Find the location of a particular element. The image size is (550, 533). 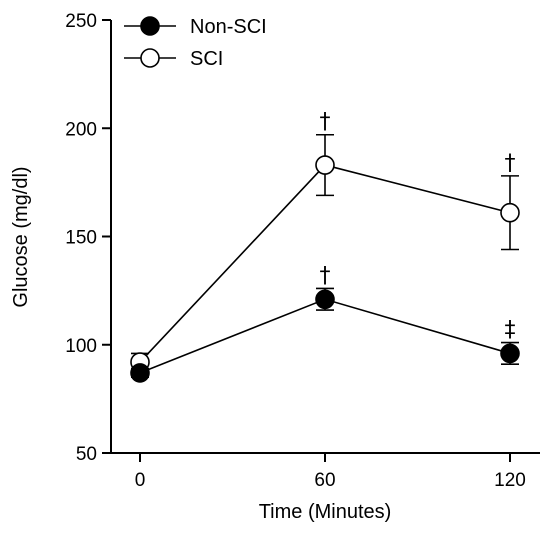

y-tick-label: 100 is located at coordinates (81, 346).